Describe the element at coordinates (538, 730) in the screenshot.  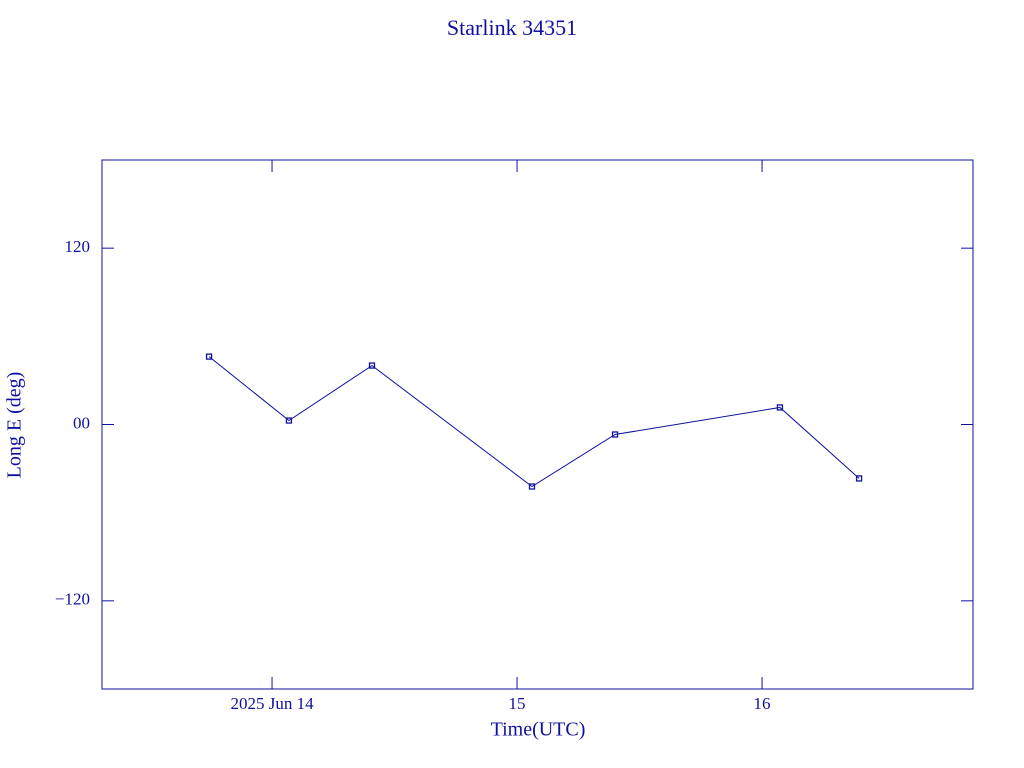
I see `x-axis-label: Time(UTC)` at that location.